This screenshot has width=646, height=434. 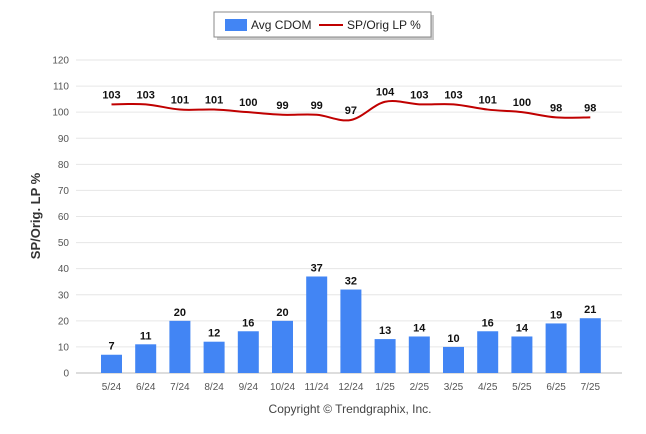 I want to click on legend: Avg CDOM SP/Orig LP %, so click(x=323, y=25).